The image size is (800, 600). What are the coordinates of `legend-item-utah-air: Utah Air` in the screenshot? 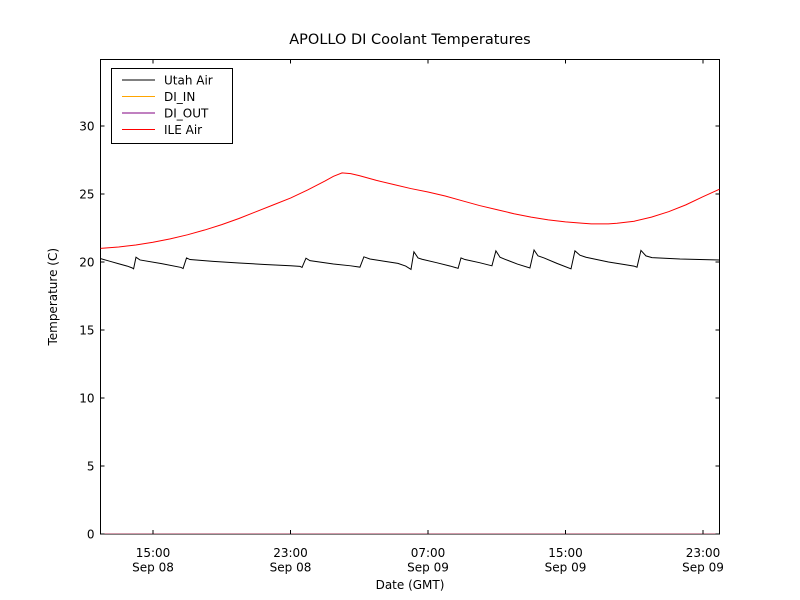 It's located at (167, 80).